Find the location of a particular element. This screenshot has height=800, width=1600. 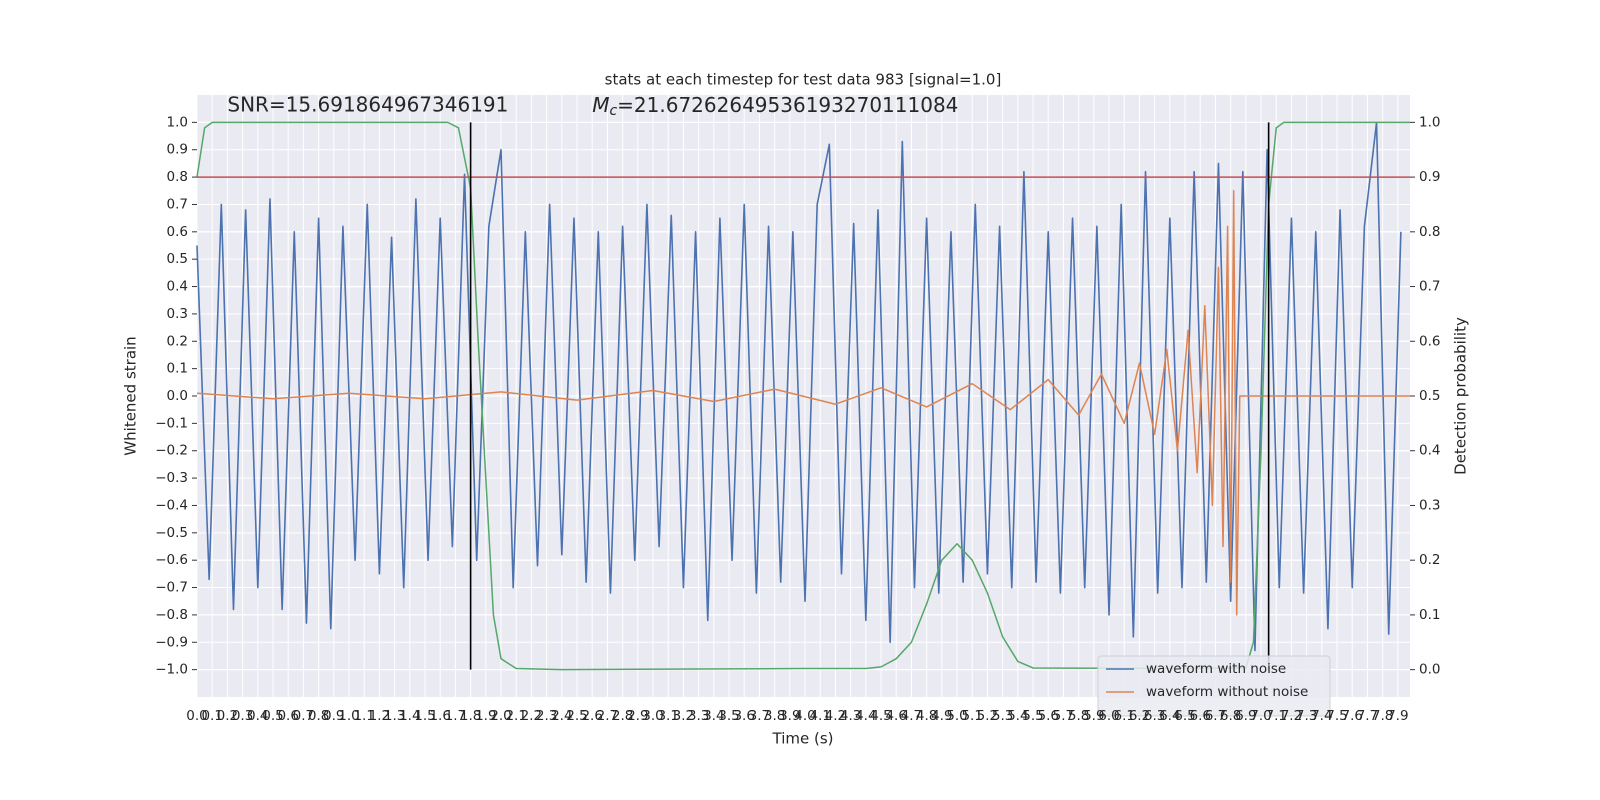

y-tick-label: 1.0 is located at coordinates (177, 122).